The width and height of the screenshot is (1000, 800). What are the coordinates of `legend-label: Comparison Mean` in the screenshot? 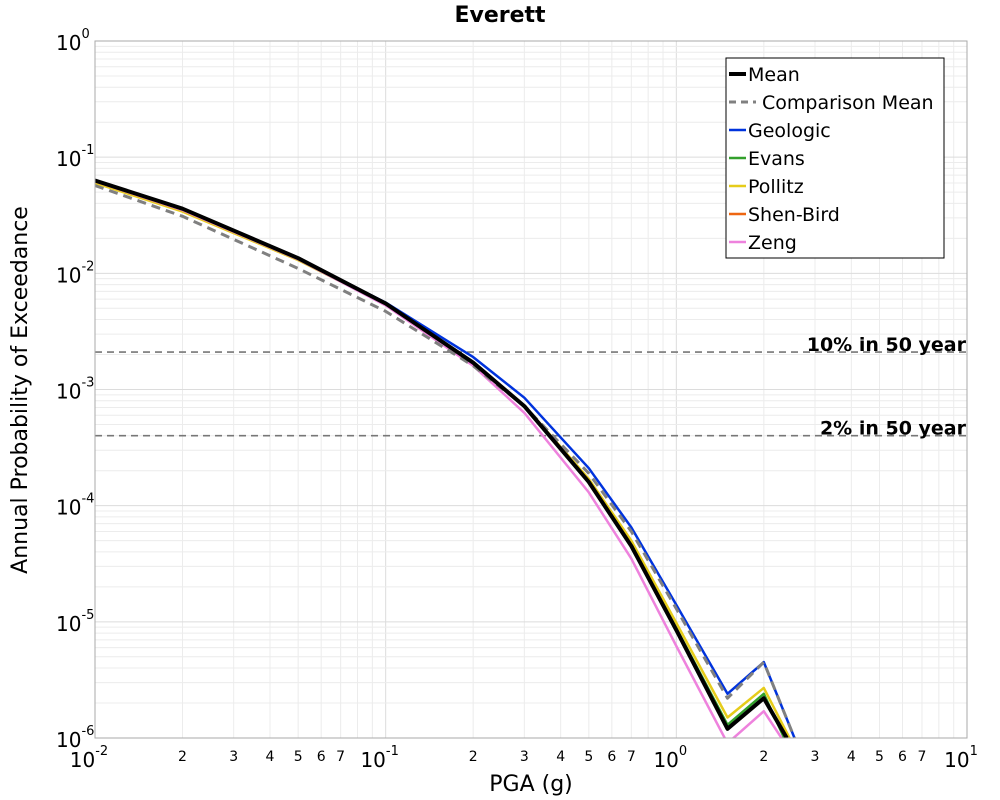 It's located at (848, 103).